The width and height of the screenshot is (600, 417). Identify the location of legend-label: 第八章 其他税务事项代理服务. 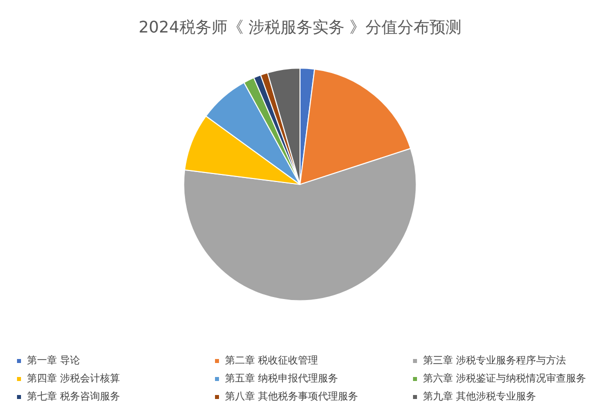
(291, 396).